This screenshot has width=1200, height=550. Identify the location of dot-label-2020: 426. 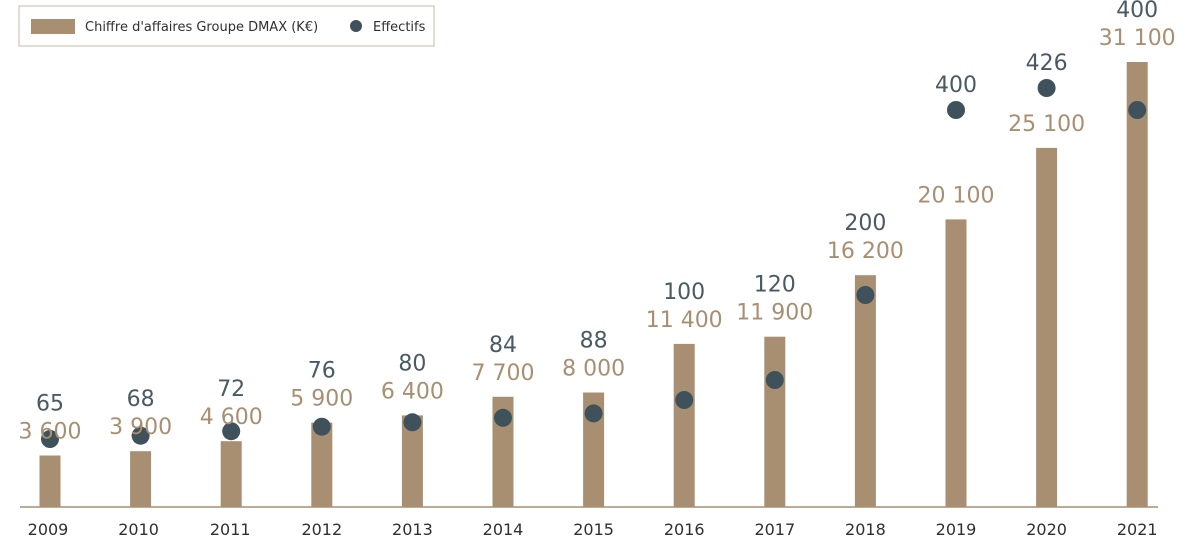
(1047, 63).